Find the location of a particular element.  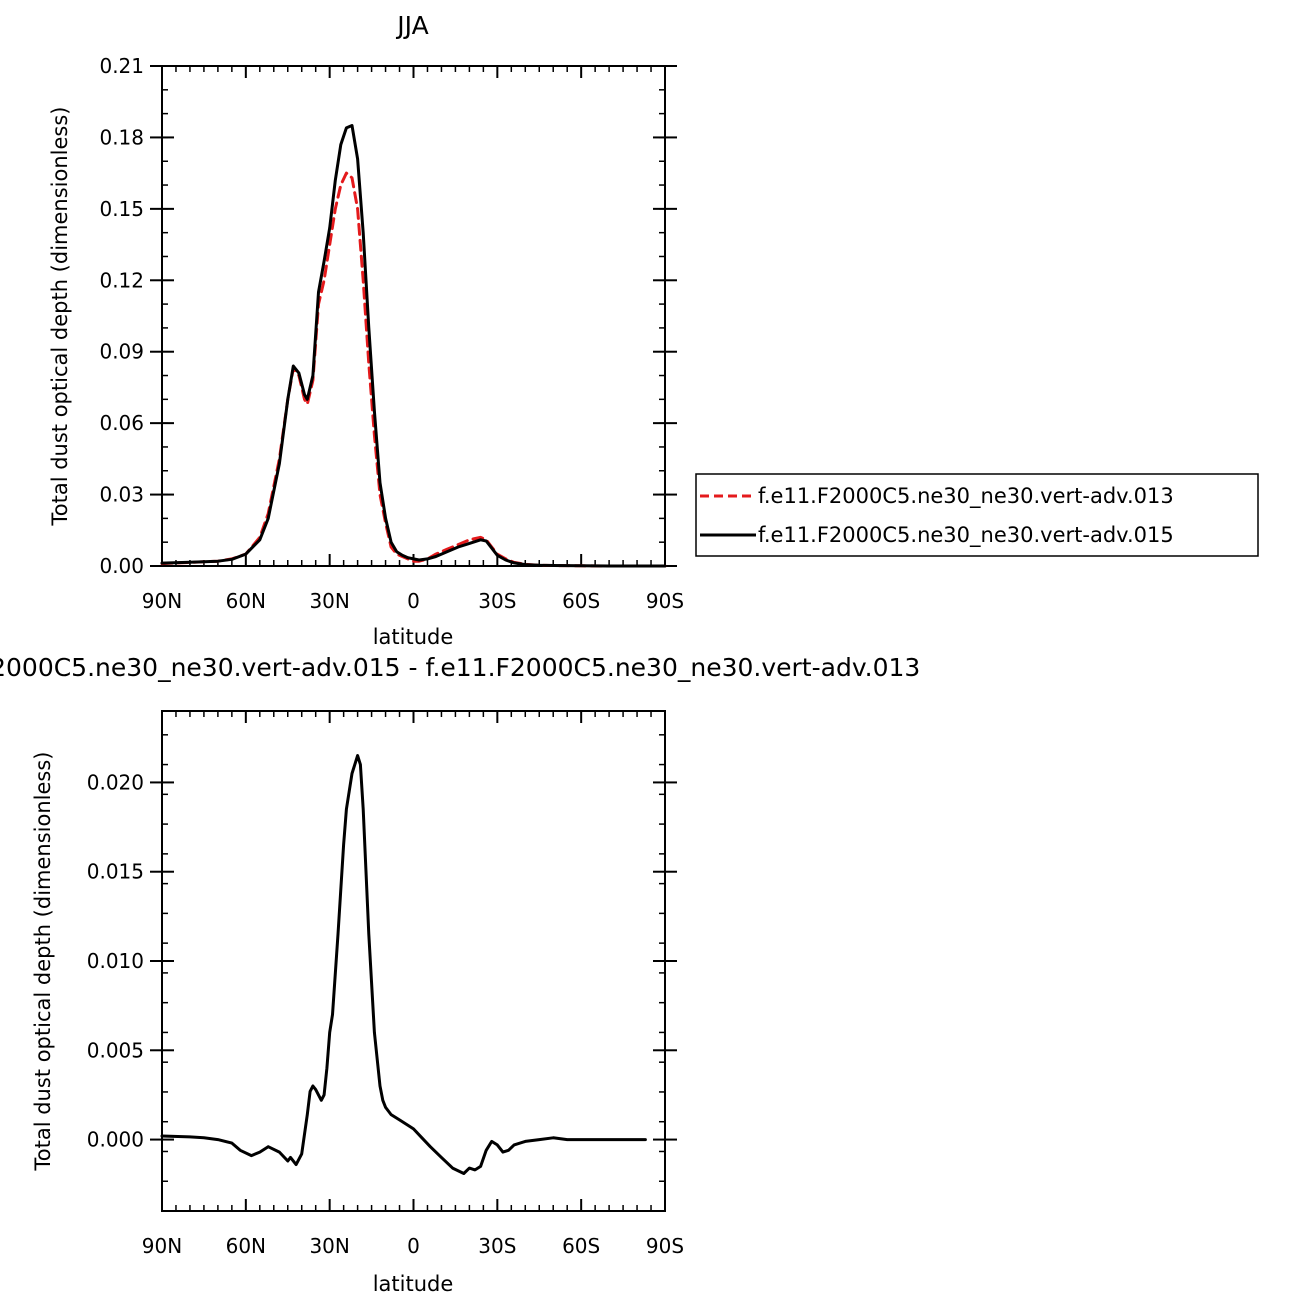

top-panel-y-tick-label: 0.18 is located at coordinates (121, 137).